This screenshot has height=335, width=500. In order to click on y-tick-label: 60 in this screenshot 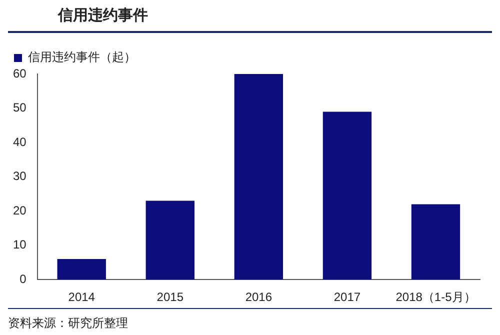, I will do `click(19, 73)`.